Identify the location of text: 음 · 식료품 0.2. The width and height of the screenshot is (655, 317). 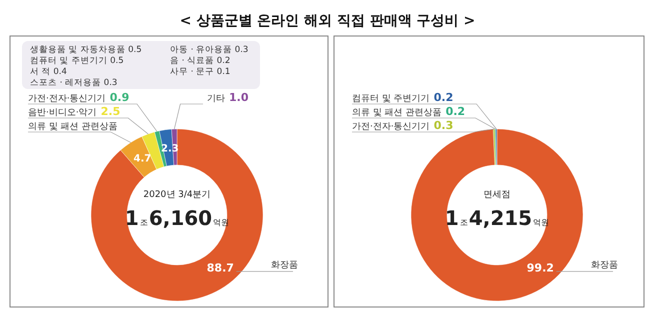
(200, 61).